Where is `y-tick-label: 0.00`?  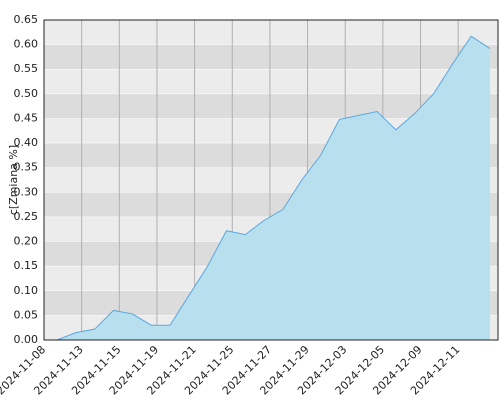 y-tick-label: 0.00 is located at coordinates (26, 339).